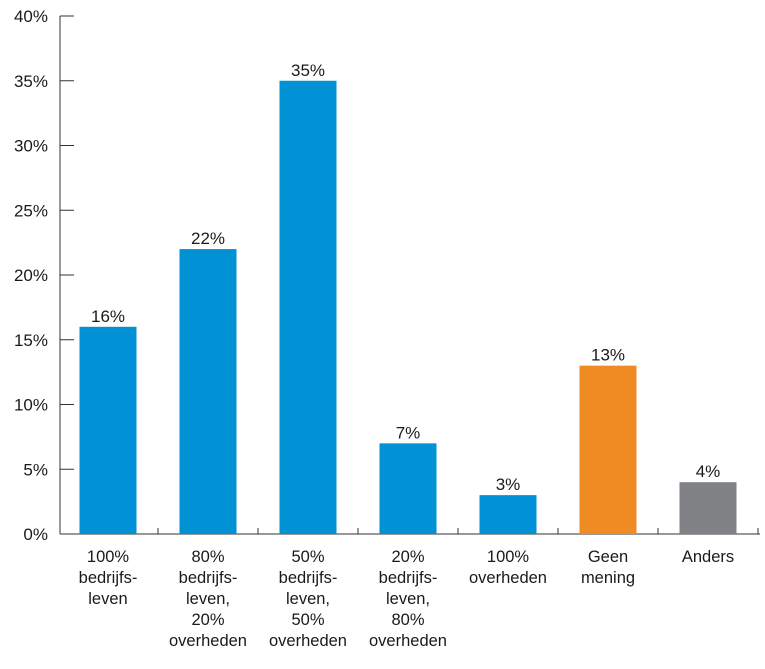 The height and width of the screenshot is (669, 765). I want to click on category-label: Anders, so click(708, 557).